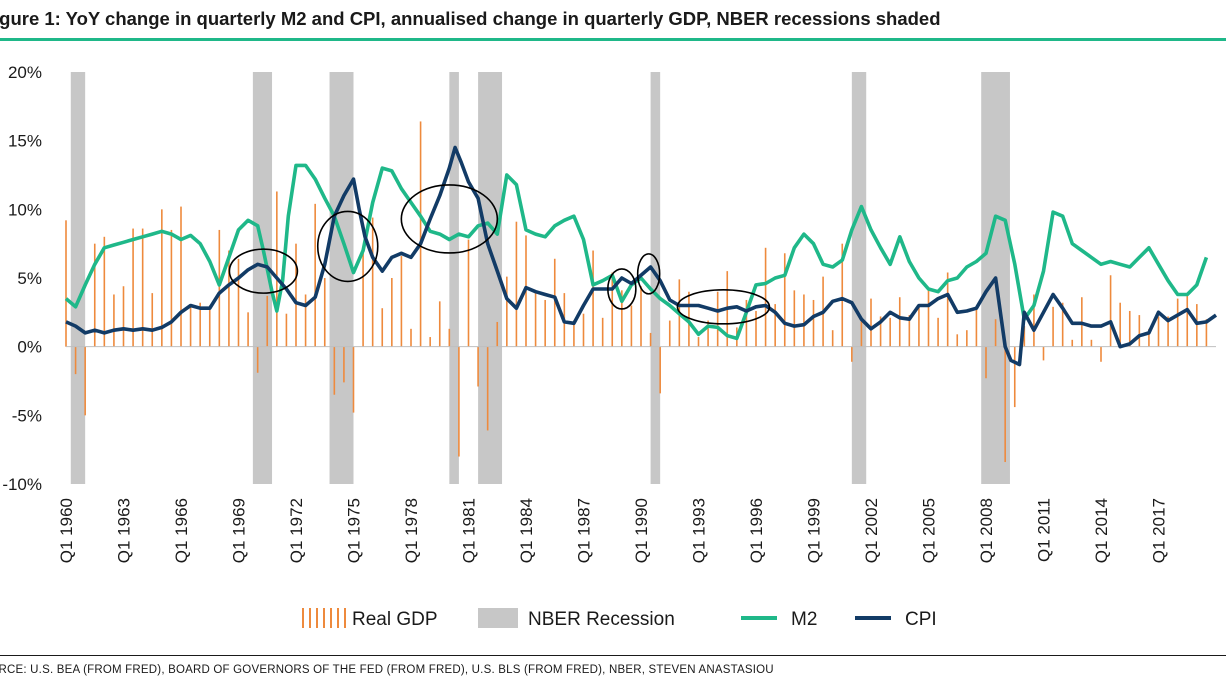 This screenshot has height=690, width=1226. Describe the element at coordinates (601, 619) in the screenshot. I see `legend-label: NBER Recession` at that location.